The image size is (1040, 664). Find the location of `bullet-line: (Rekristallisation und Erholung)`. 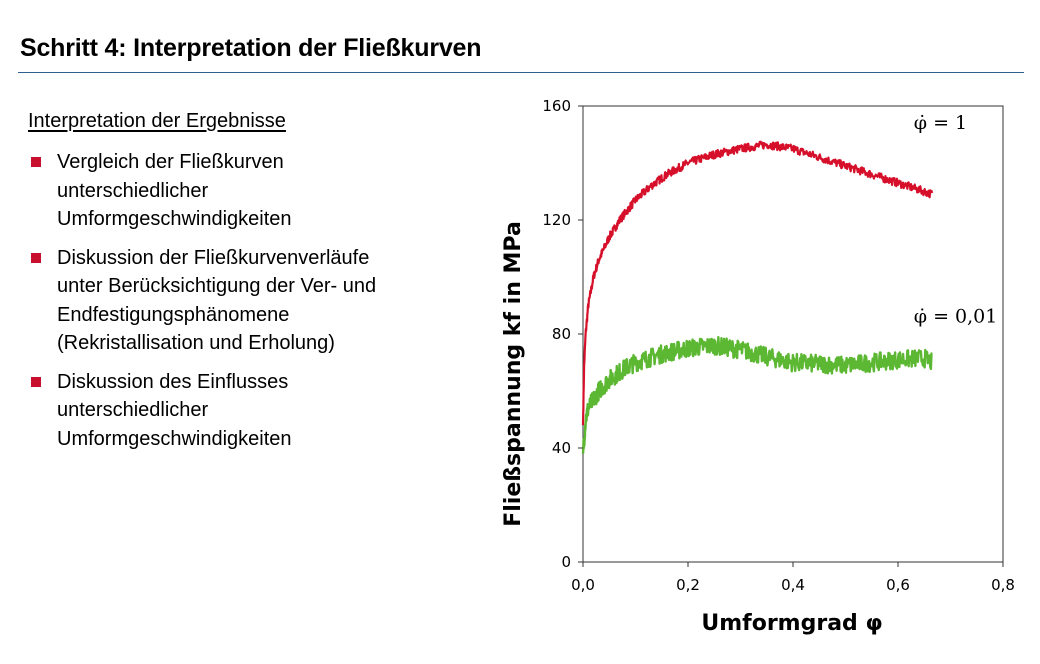

bullet-line: (Rekristallisation und Erholung) is located at coordinates (196, 343).